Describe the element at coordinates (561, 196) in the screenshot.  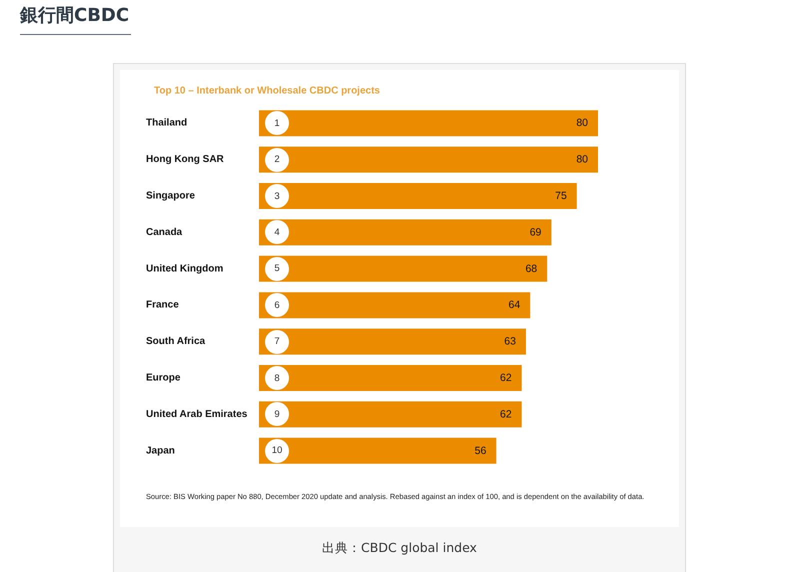
I see `data-label: 75` at that location.